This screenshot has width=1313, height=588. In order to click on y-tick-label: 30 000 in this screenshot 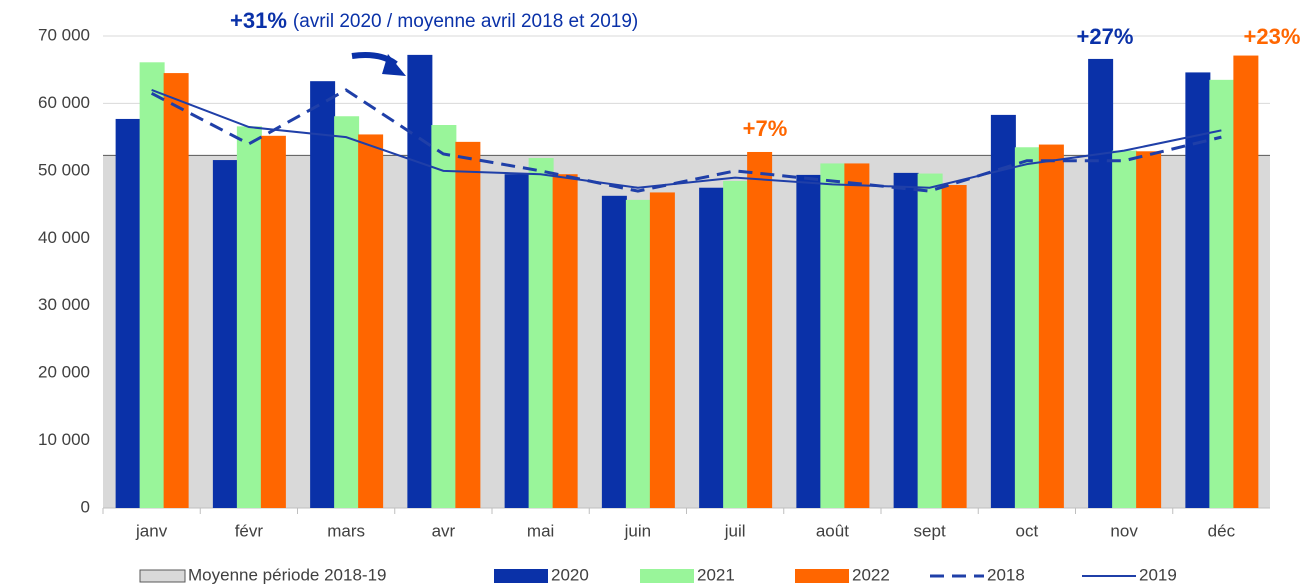, I will do `click(64, 304)`.